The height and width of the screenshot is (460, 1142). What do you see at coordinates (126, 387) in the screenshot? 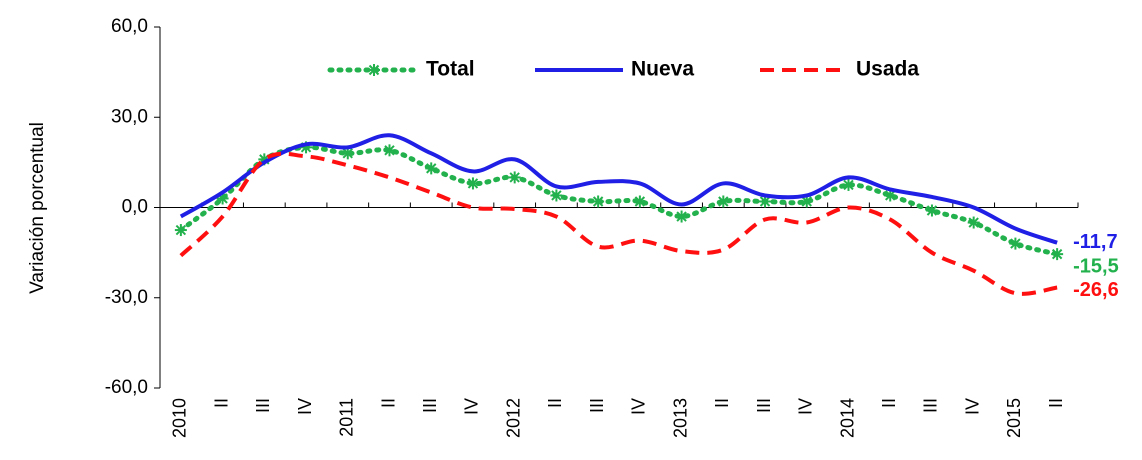
I see `y-tick-label: -60,0` at bounding box center [126, 387].